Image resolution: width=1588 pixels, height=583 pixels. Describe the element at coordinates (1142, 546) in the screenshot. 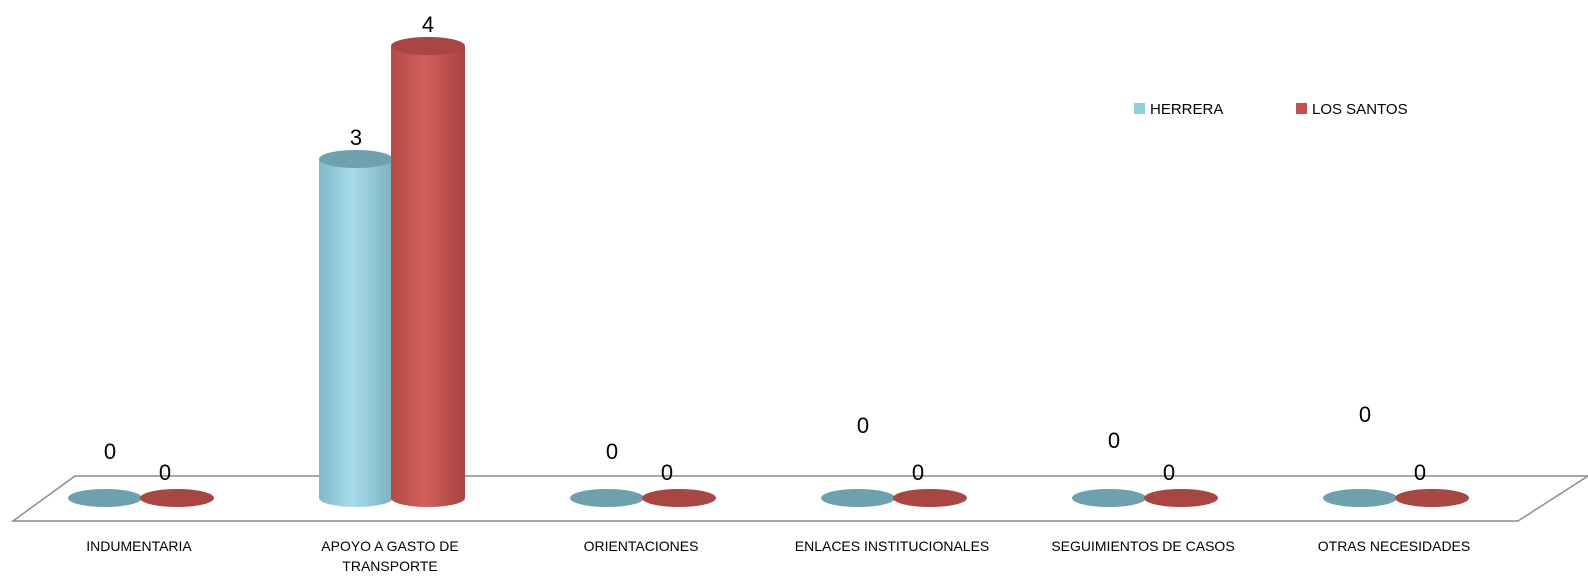

I see `category-label-4: SEGUIMIENTOS DE CASOS` at that location.